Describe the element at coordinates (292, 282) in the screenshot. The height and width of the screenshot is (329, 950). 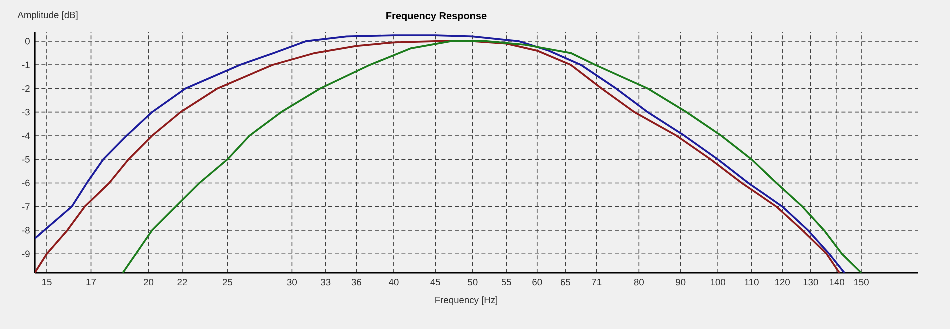
I see `x-tick-label: 30` at that location.